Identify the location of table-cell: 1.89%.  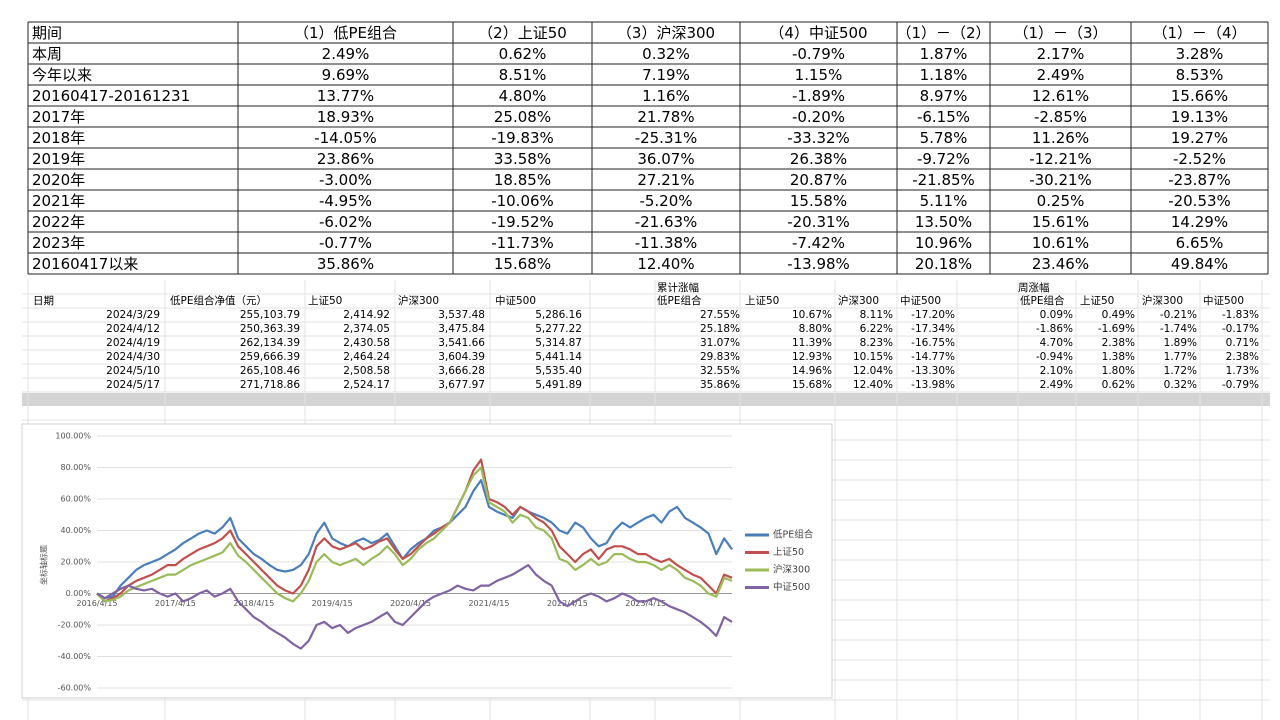
(1180, 343).